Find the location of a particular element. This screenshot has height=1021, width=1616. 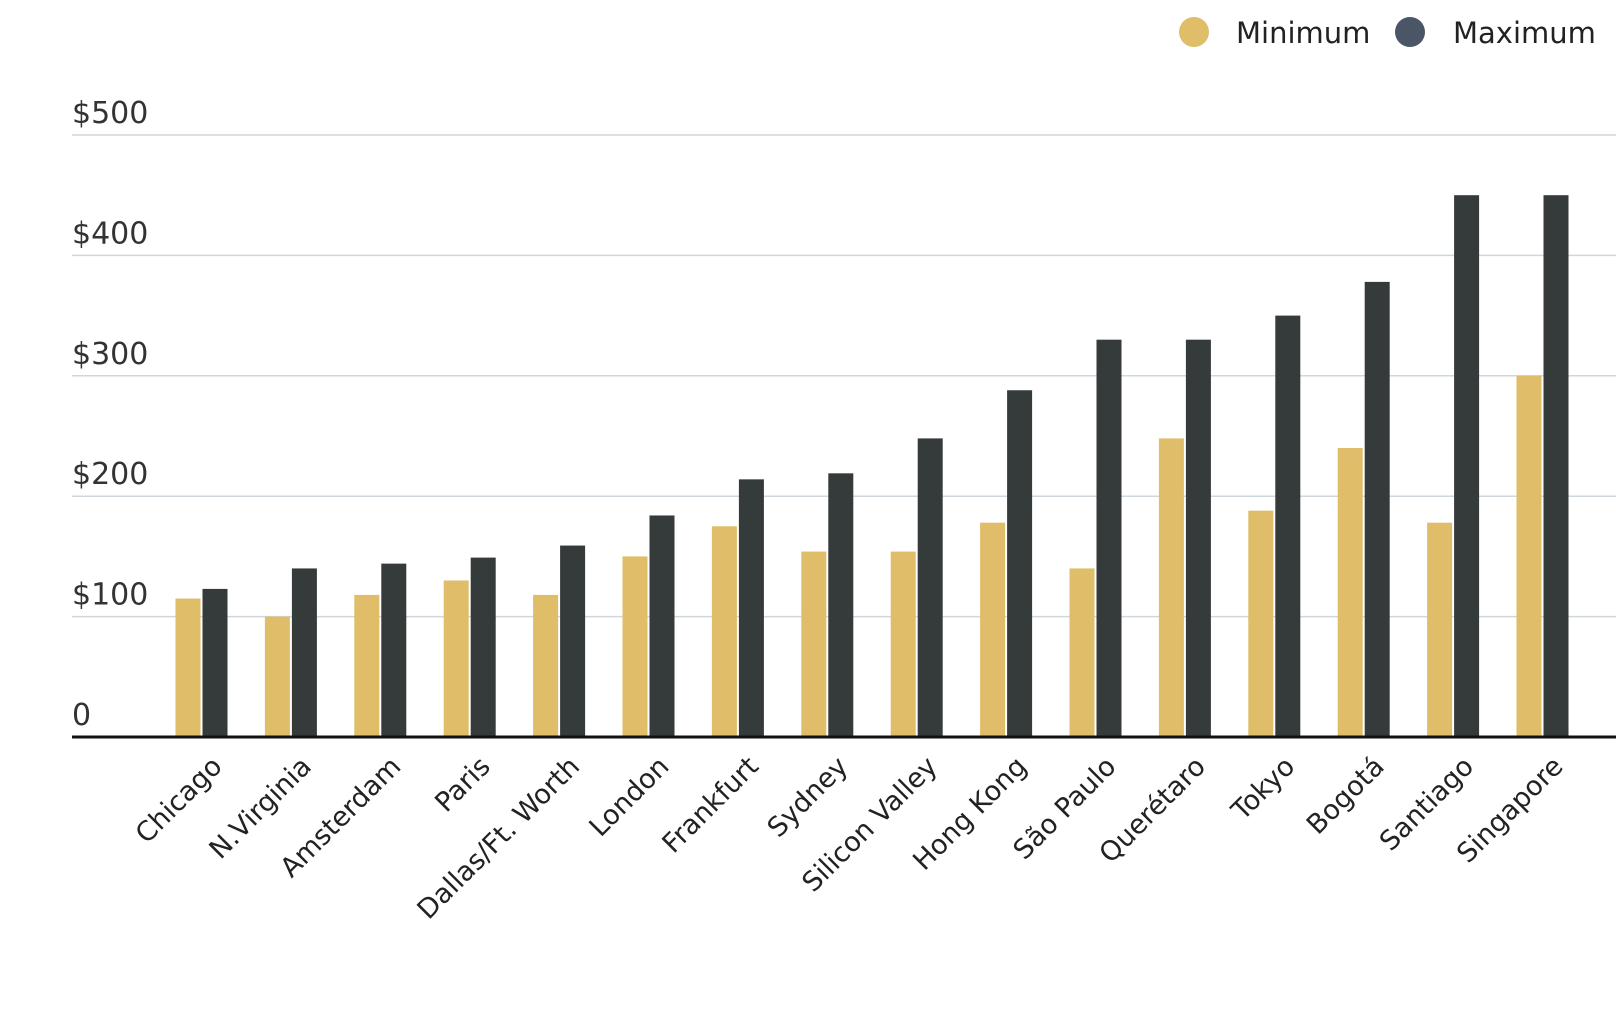

legend-maximum-label: Maximum is located at coordinates (1524, 33).